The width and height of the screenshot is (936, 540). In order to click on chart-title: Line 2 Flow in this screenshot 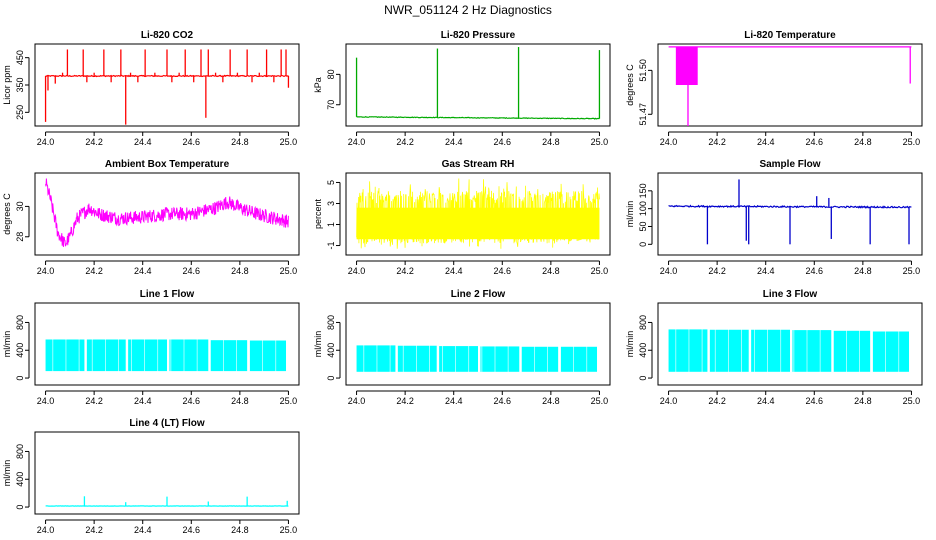, I will do `click(478, 294)`.